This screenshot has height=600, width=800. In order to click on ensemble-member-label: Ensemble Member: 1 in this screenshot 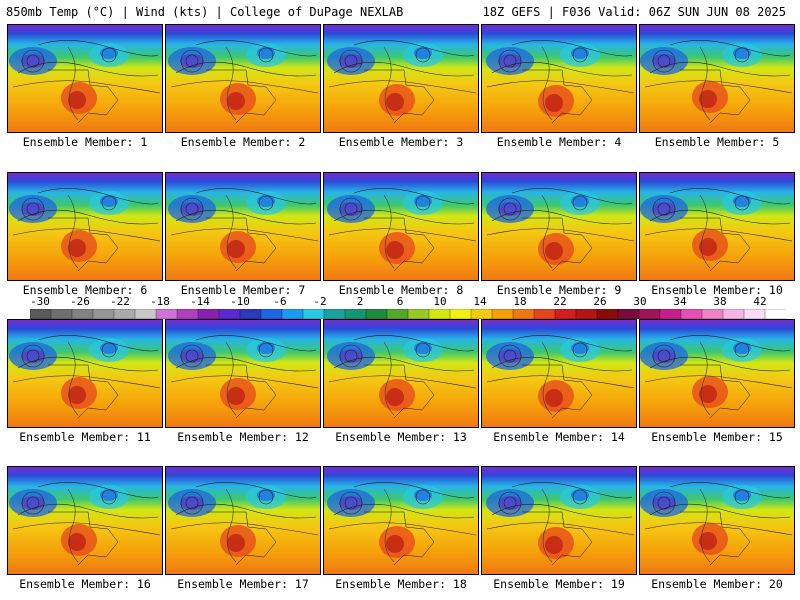, I will do `click(85, 142)`.